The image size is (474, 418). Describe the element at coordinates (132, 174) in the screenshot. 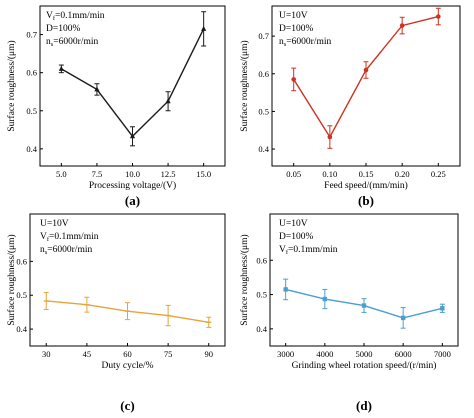

I see `x-tick-label: 10.0` at that location.